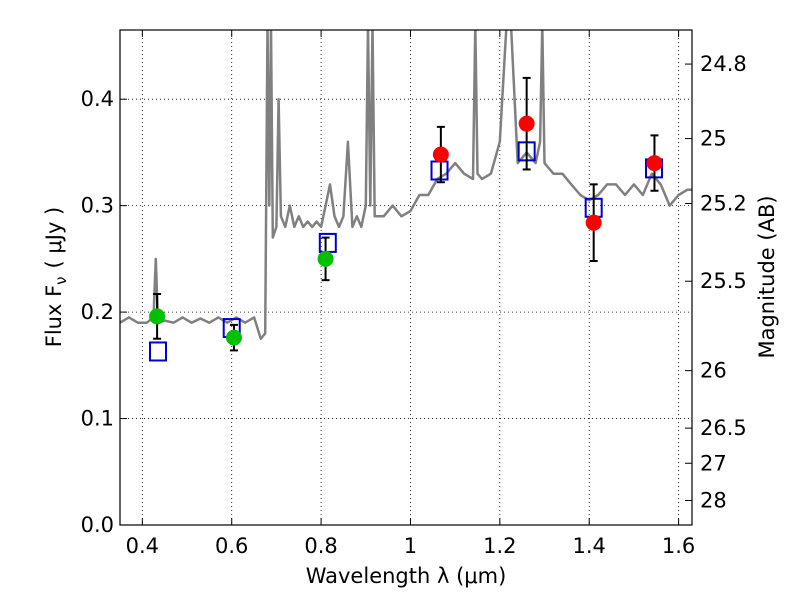  I want to click on y2-tick-label: 26, so click(713, 371).